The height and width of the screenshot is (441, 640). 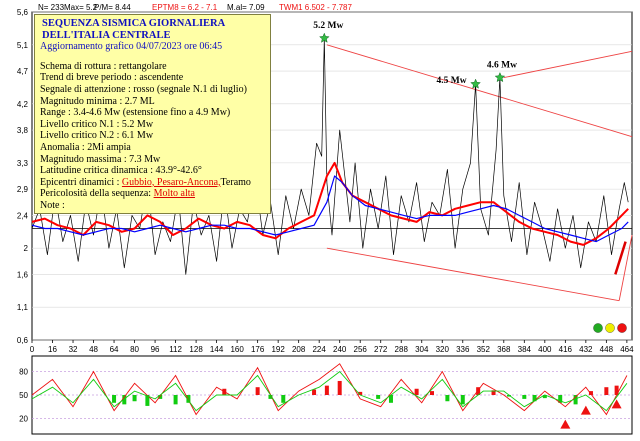 What do you see at coordinates (504, 349) in the screenshot?
I see `x-tick-label: 368` at bounding box center [504, 349].